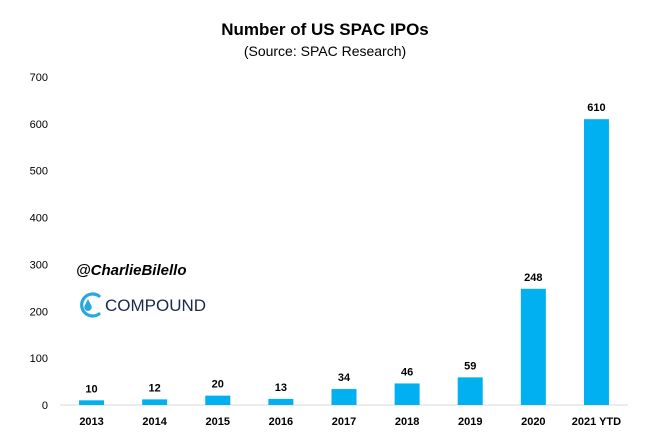 Image resolution: width=650 pixels, height=444 pixels. I want to click on data-label: 12, so click(155, 388).